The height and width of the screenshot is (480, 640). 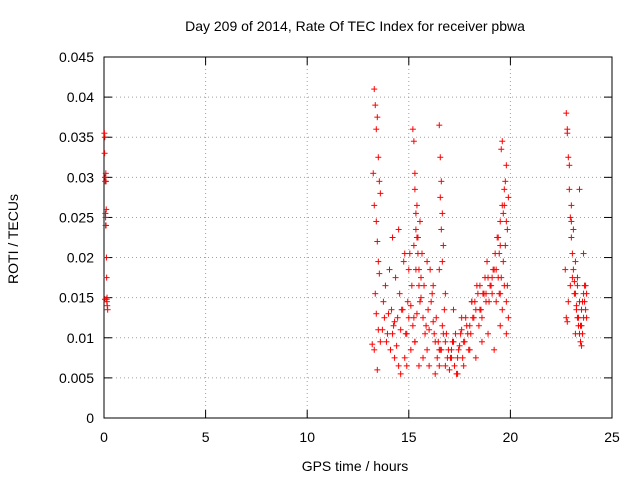 I want to click on x-tick-label: 25, so click(x=612, y=437).